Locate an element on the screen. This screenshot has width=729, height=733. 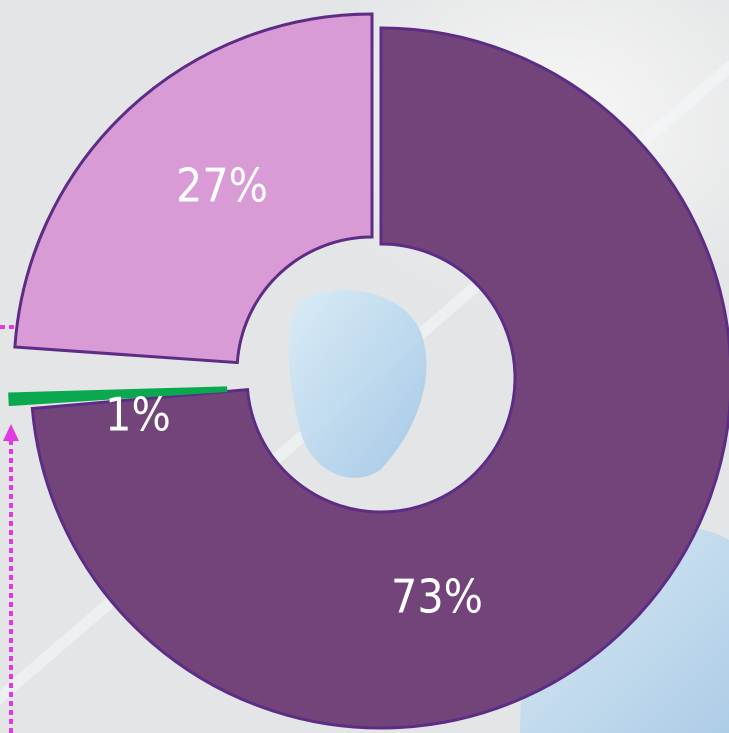
callout-arrowhead-bottom is located at coordinates (11, 432).